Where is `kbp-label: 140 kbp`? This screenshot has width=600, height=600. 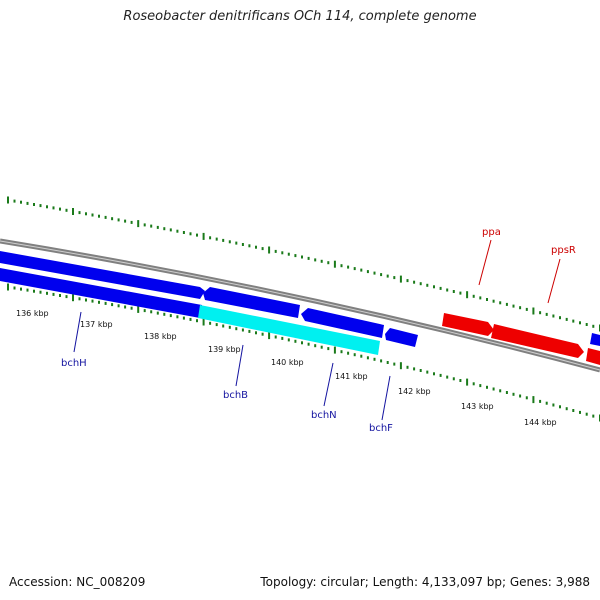 kbp-label: 140 kbp is located at coordinates (287, 362).